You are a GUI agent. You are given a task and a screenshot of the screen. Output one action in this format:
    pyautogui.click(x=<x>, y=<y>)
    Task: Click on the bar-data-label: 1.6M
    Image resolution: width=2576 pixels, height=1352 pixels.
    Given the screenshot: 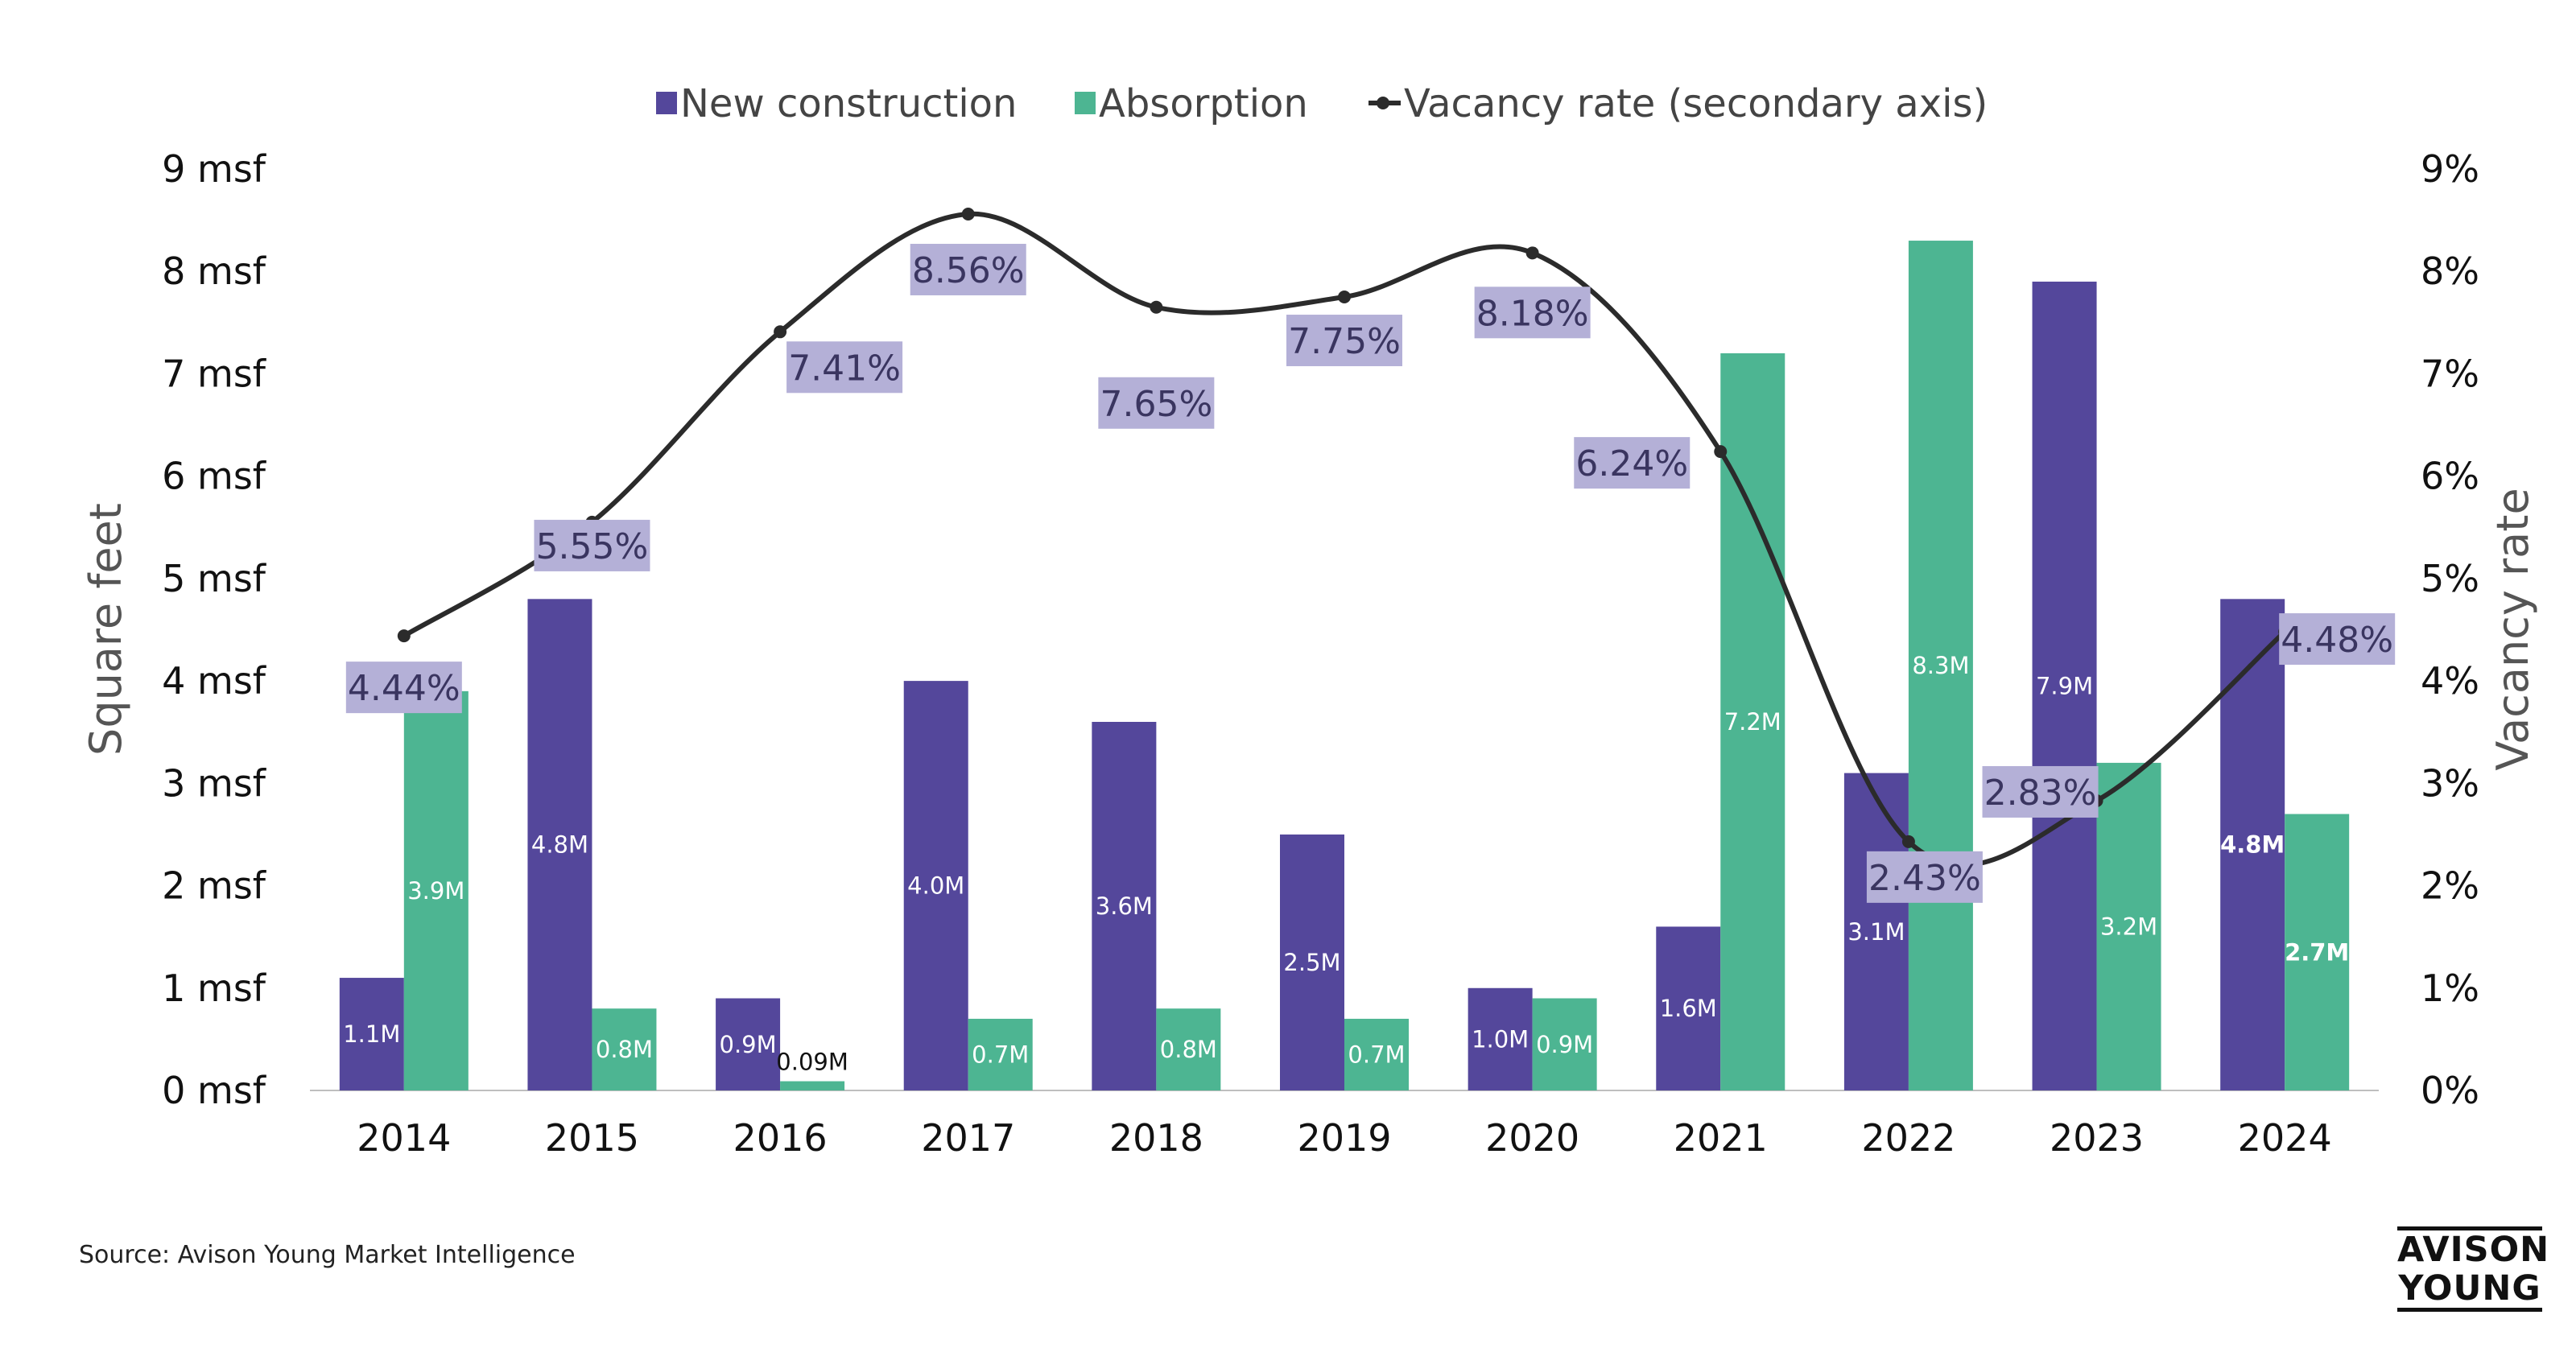 What is the action you would take?
    pyautogui.click(x=1688, y=1008)
    